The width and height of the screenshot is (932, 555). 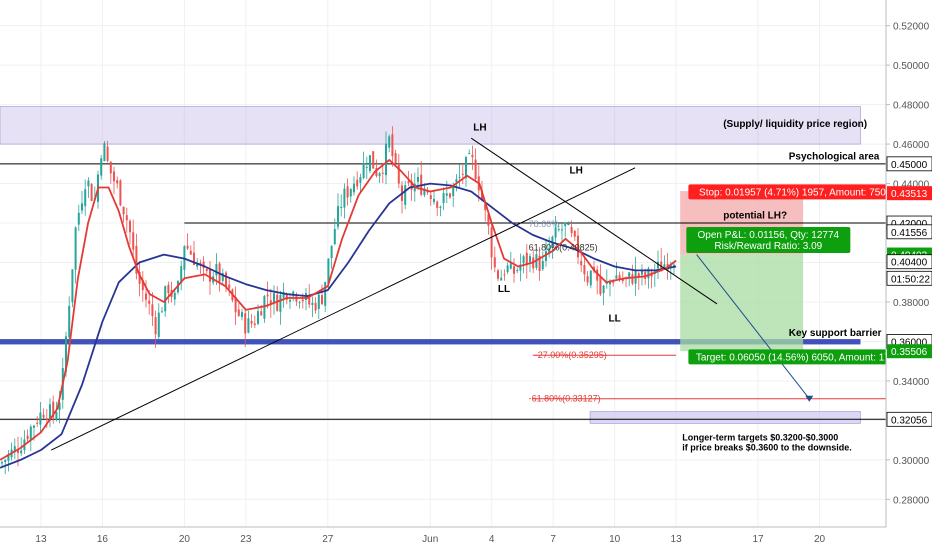 What do you see at coordinates (911, 106) in the screenshot?
I see `y-tick-label: 0.48000` at bounding box center [911, 106].